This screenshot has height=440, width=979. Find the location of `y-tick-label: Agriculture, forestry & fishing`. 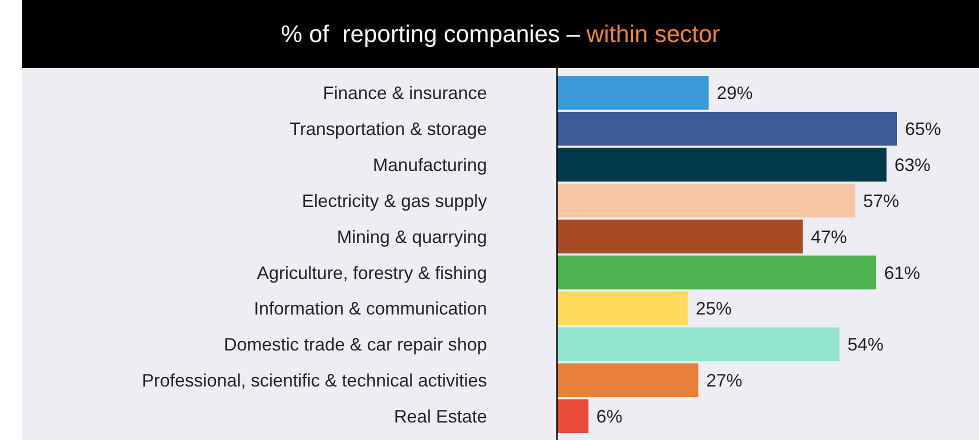

y-tick-label: Agriculture, forestry & fishing is located at coordinates (371, 272).